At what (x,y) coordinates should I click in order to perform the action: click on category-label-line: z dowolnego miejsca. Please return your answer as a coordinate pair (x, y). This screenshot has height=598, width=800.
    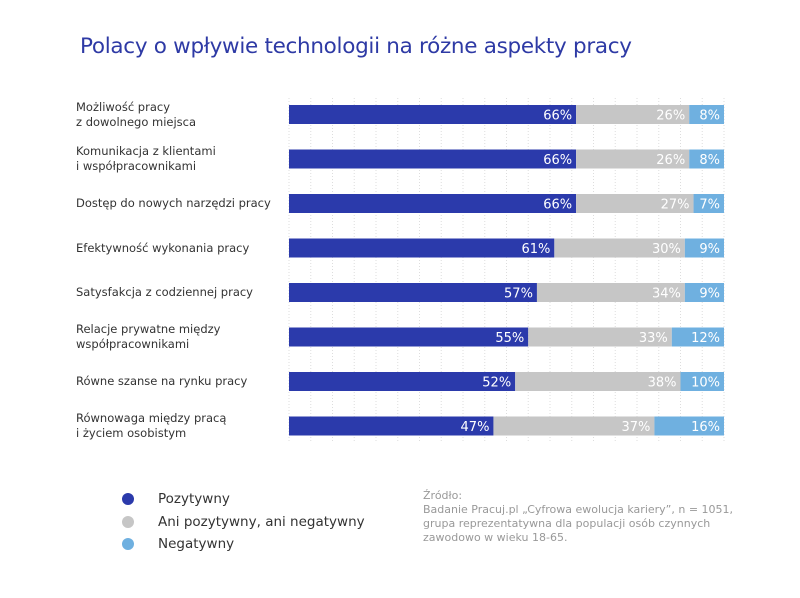
    Looking at the image, I should click on (136, 121).